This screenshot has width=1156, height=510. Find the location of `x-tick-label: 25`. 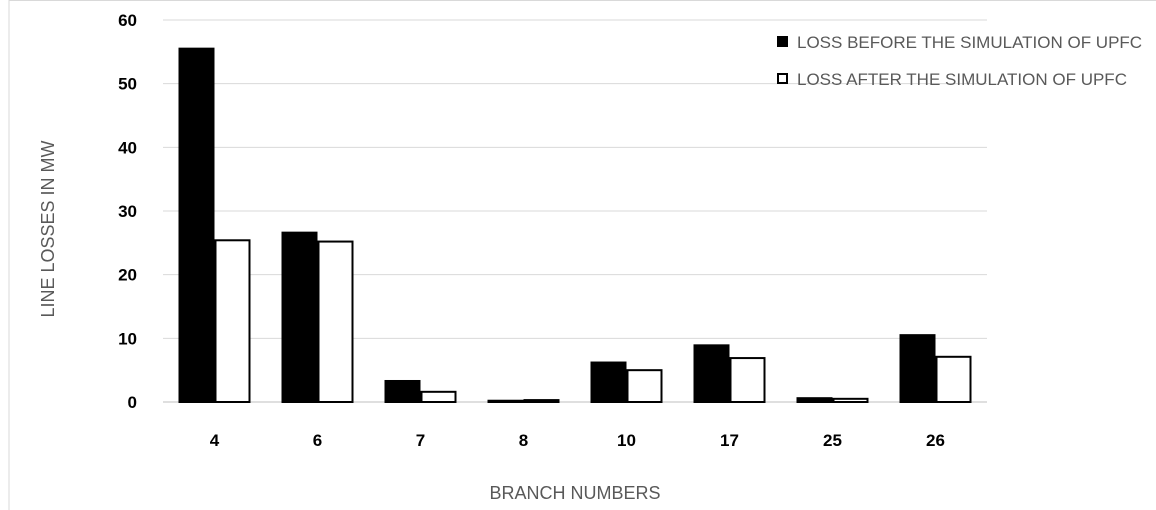

x-tick-label: 25 is located at coordinates (832, 440).